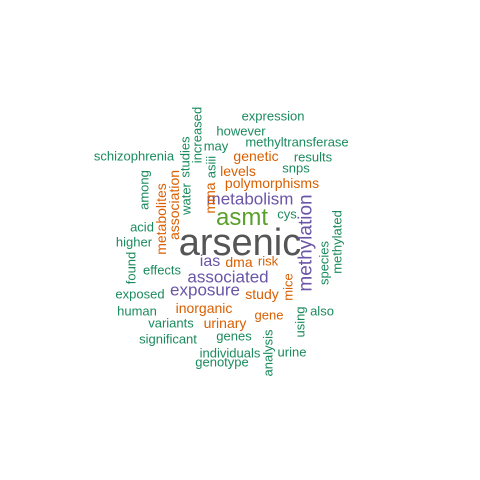 Image resolution: width=480 pixels, height=480 pixels. Describe the element at coordinates (256, 156) in the screenshot. I see `word-genetic: genetic` at that location.